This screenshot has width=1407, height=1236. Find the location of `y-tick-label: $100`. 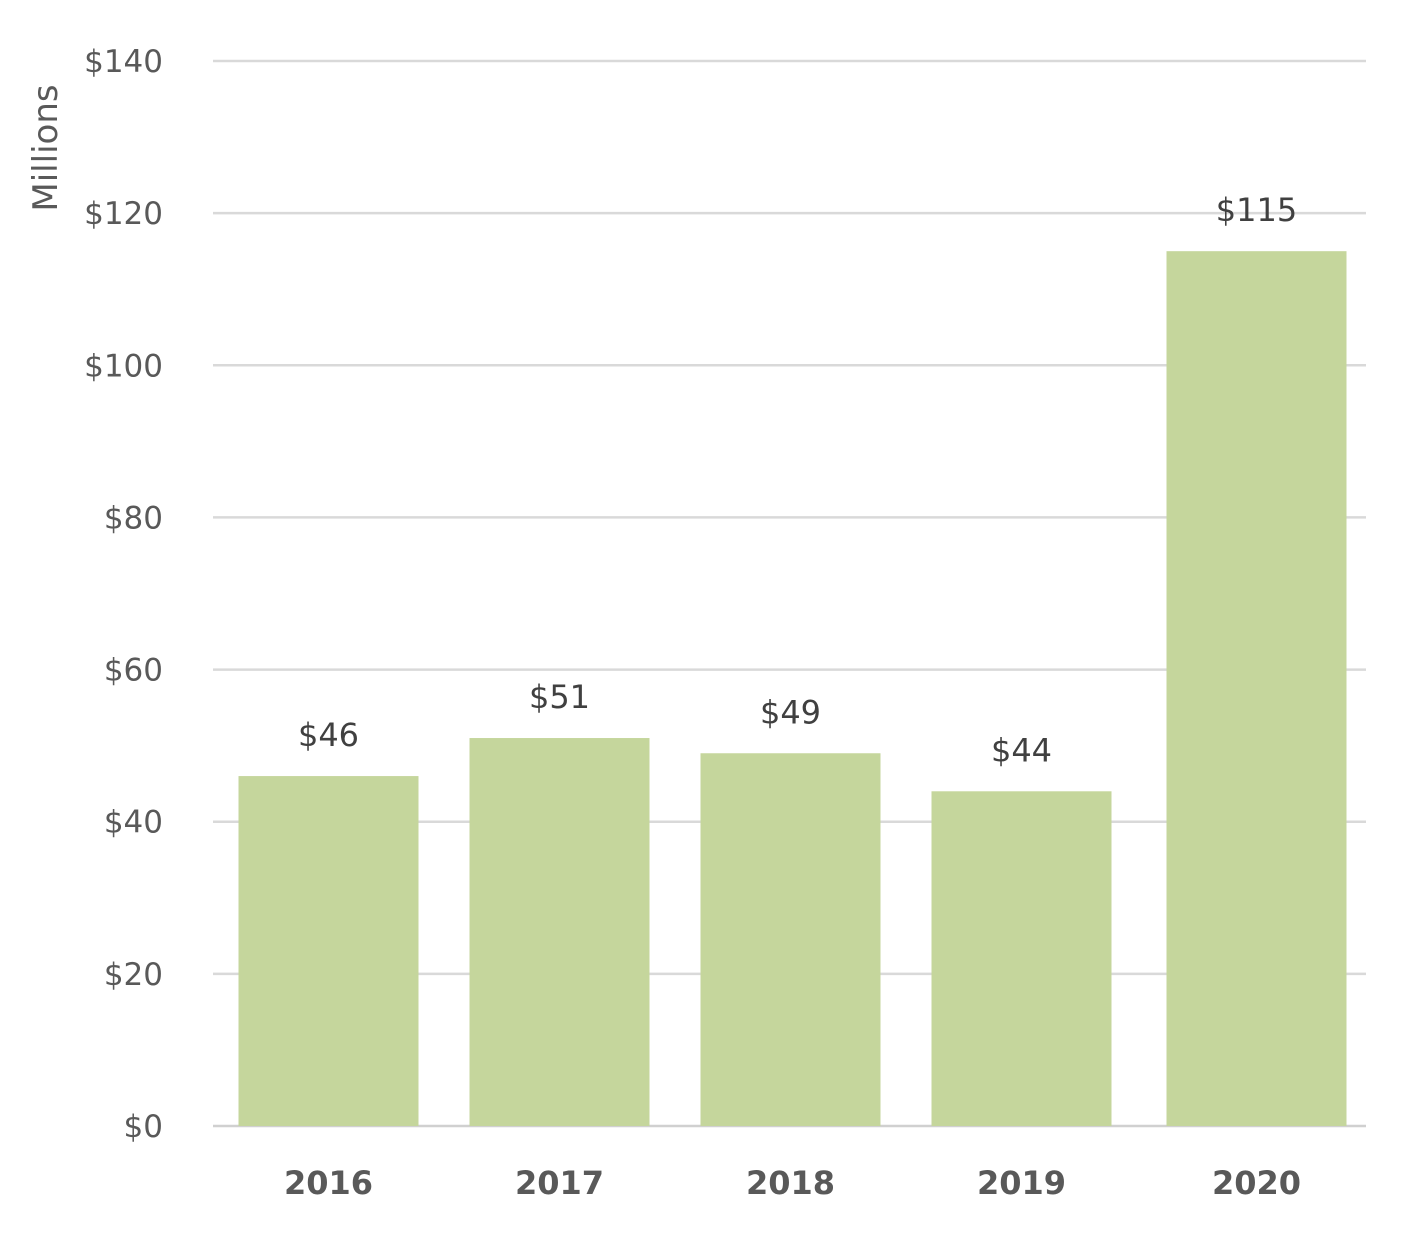

y-tick-label: $100 is located at coordinates (123, 366).